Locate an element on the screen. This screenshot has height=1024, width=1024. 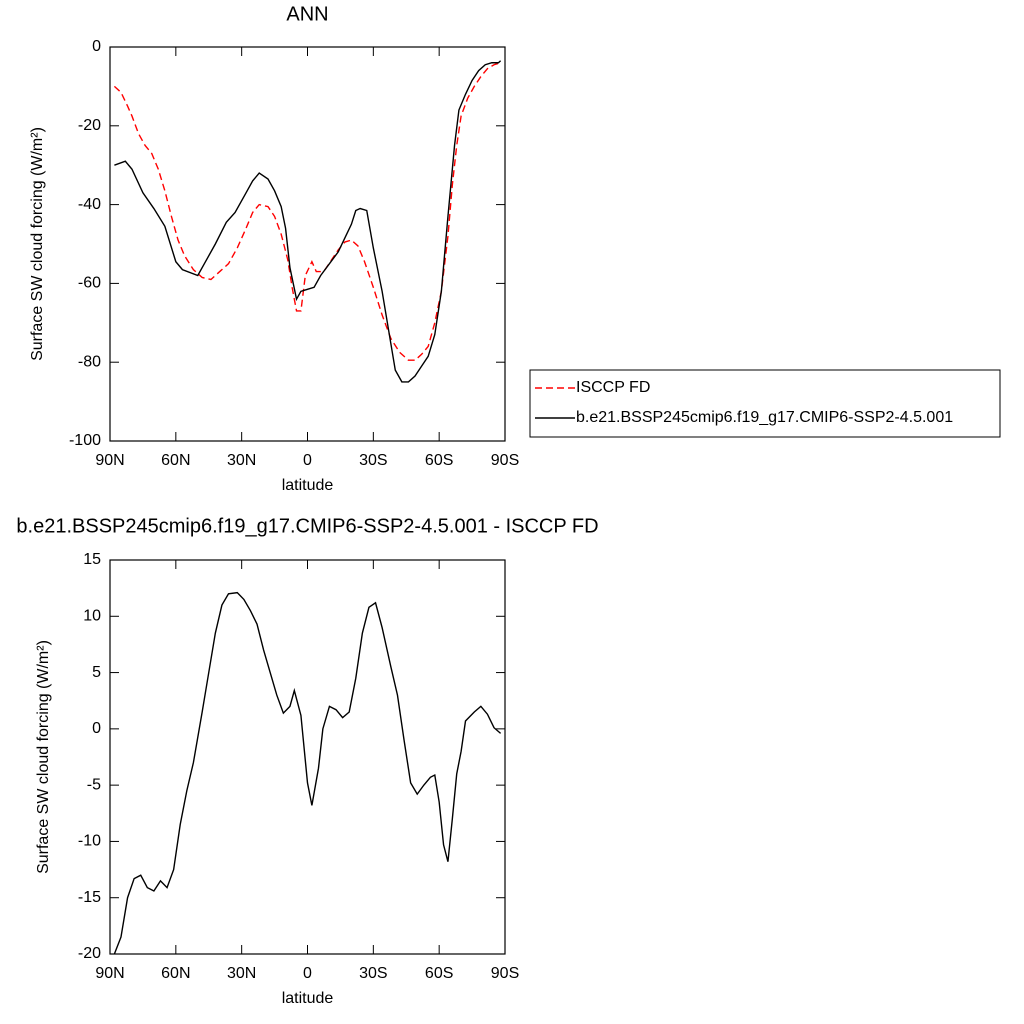
chart-title: ANN is located at coordinates (307, 14).